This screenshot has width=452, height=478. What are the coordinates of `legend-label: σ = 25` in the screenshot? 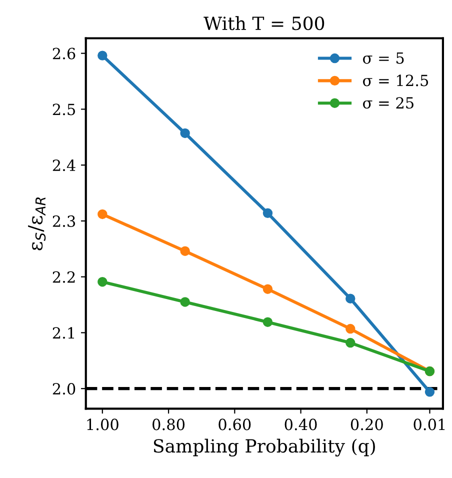 It's located at (388, 103).